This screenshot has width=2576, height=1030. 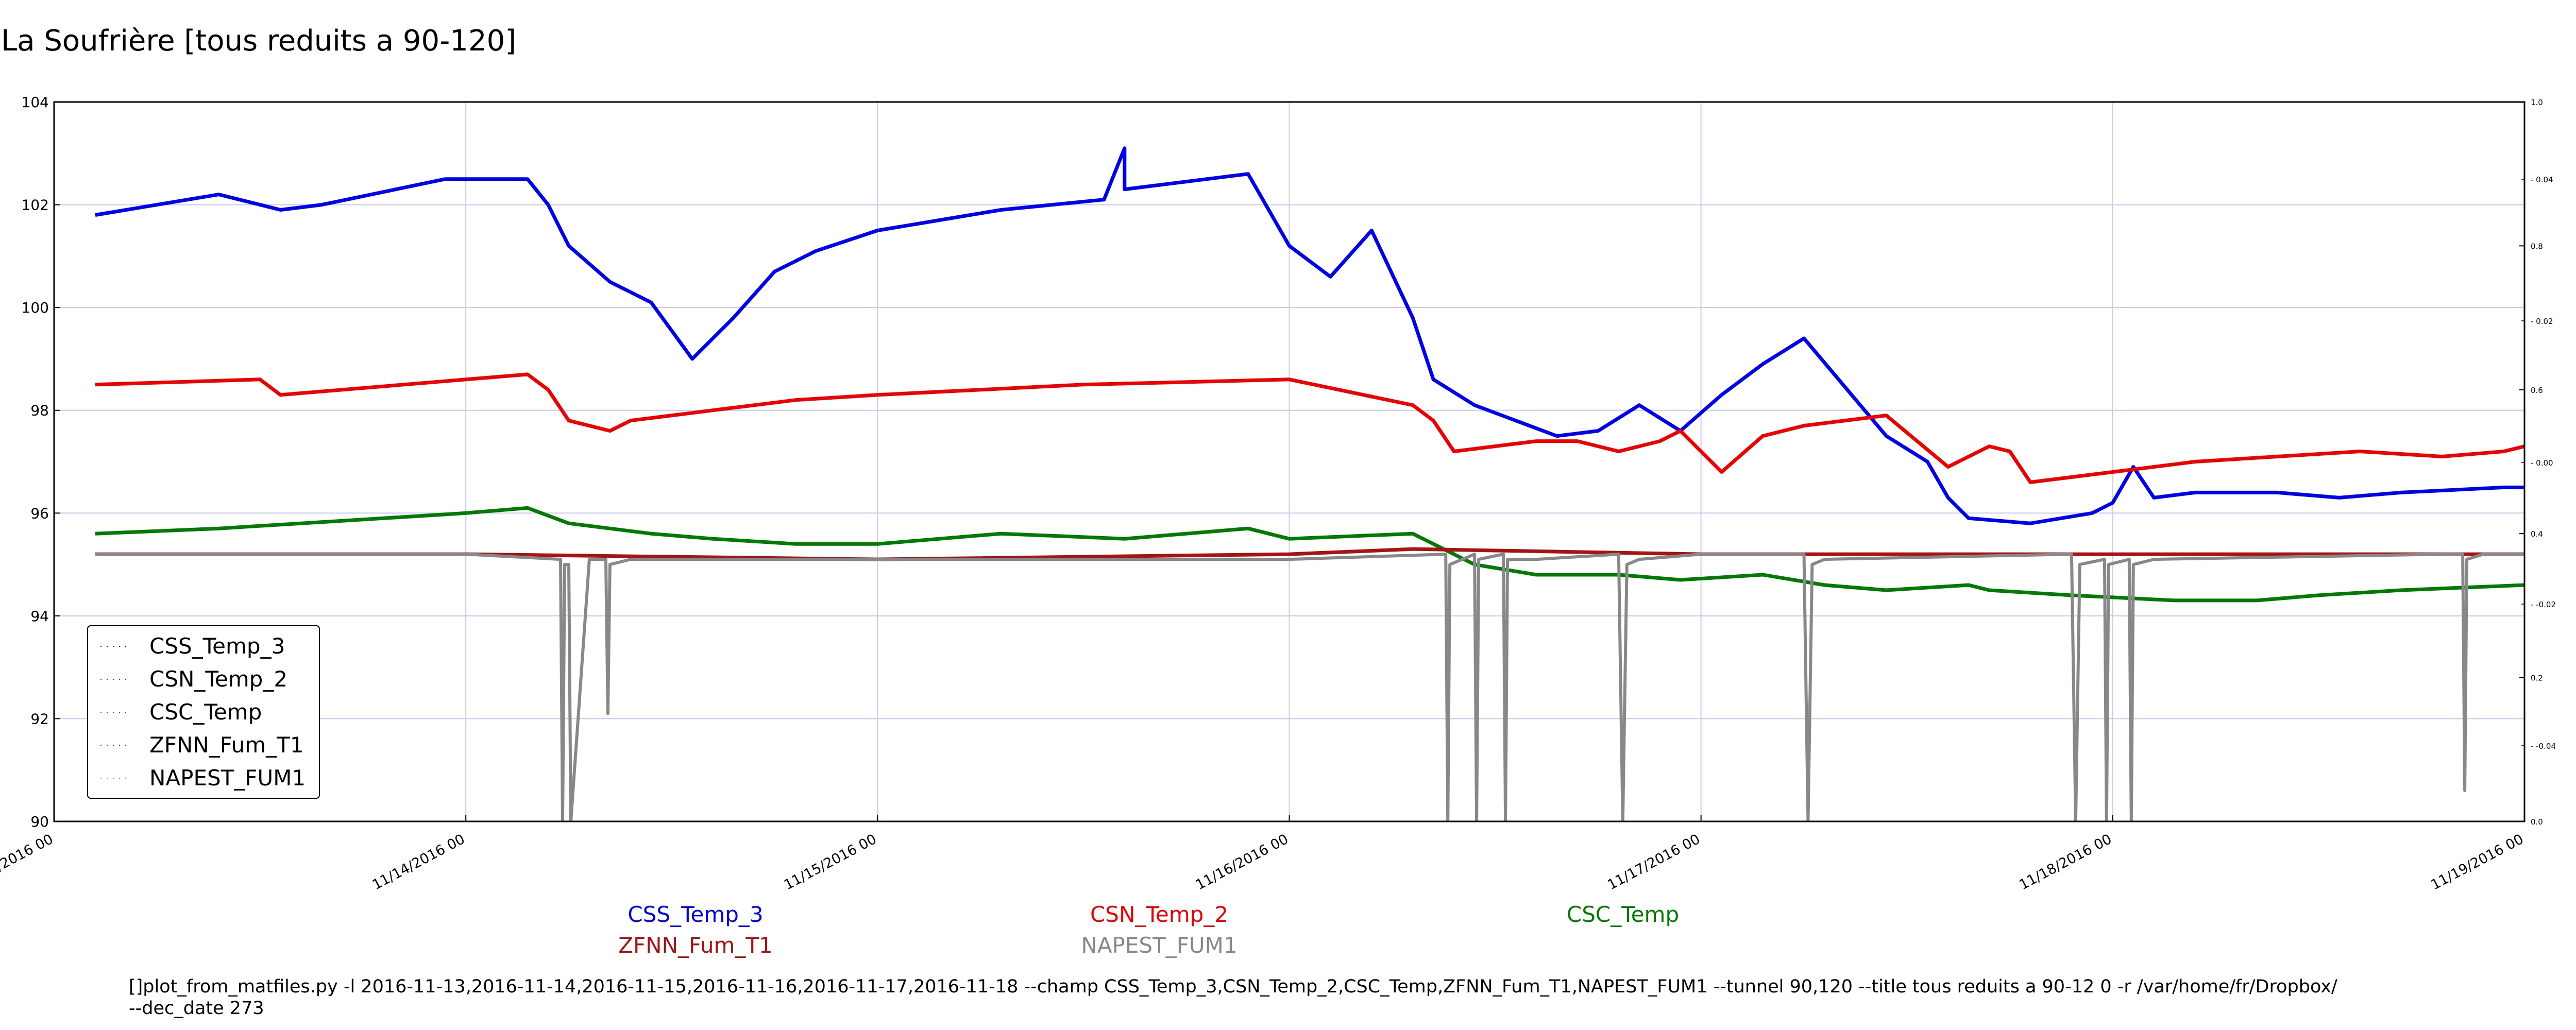 I want to click on y2-tick-label: 0.4, so click(x=2537, y=534).